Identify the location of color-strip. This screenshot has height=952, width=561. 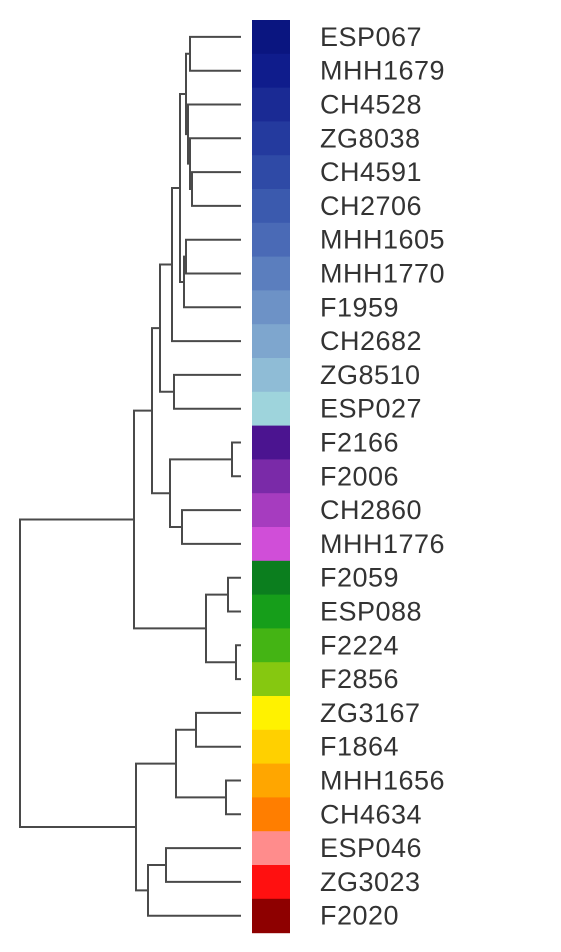
(271, 477).